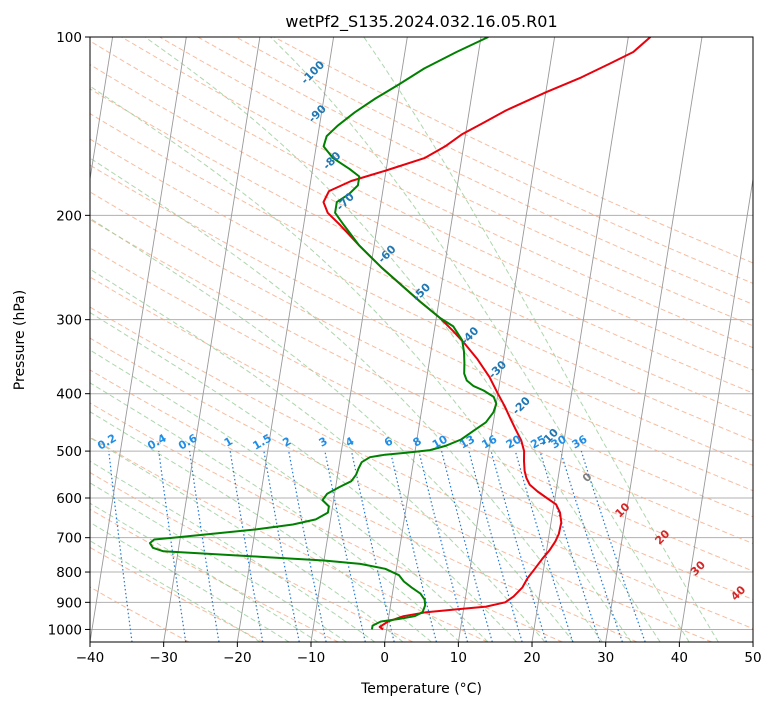 Image resolution: width=775 pixels, height=708 pixels. I want to click on x-tick-label: −20, so click(237, 658).